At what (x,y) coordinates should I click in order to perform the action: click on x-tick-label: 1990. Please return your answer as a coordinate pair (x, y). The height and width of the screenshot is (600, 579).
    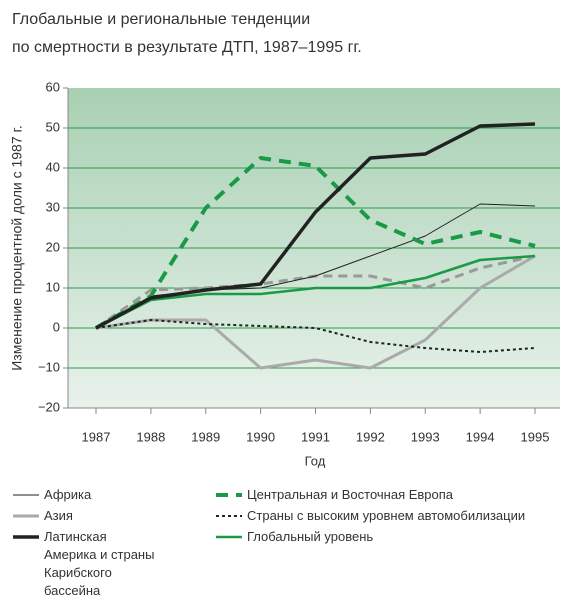
    Looking at the image, I should click on (260, 436).